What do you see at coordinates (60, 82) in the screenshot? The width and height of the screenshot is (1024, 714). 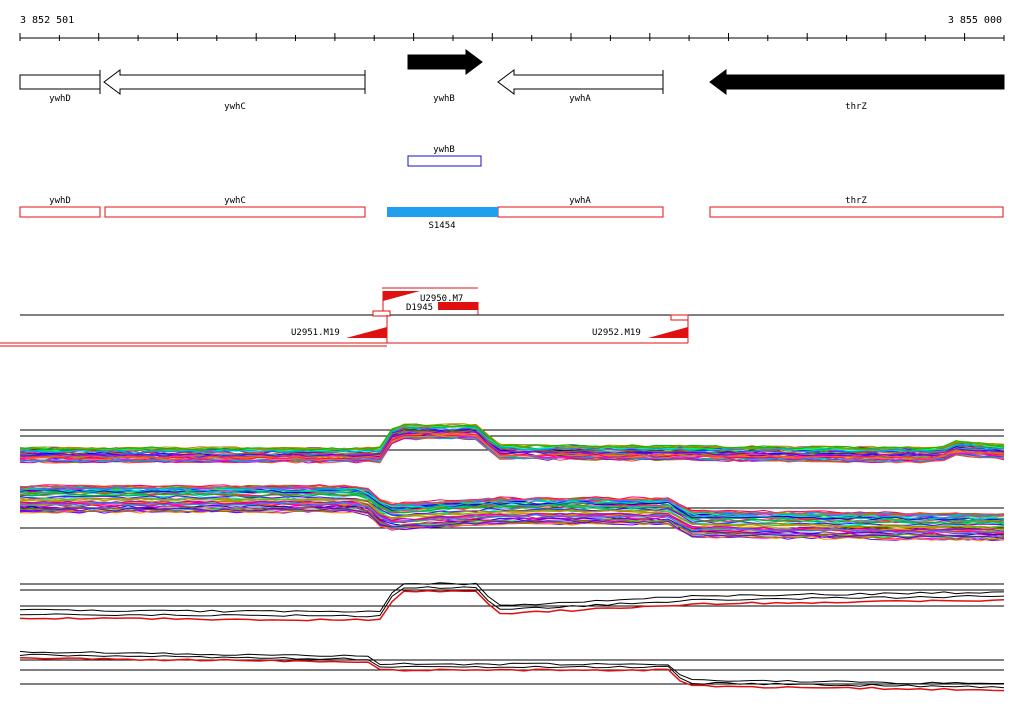 I see `gene-ywhD` at bounding box center [60, 82].